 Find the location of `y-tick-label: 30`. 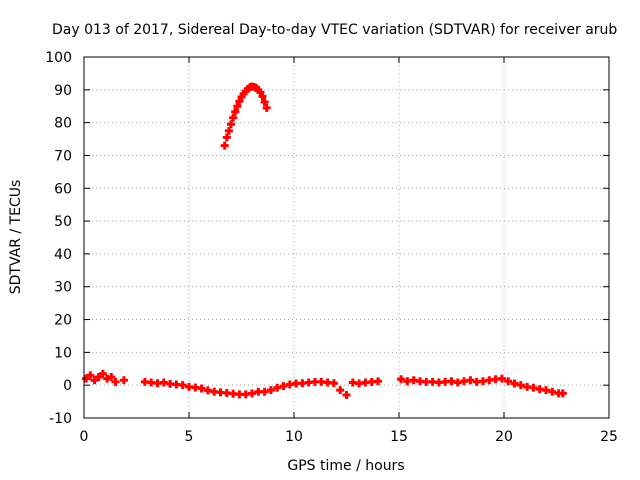

y-tick-label: 30 is located at coordinates (63, 288).